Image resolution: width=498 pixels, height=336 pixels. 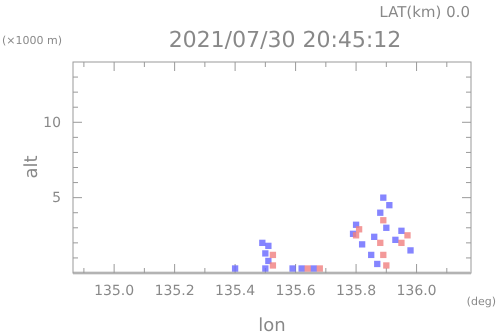 I want to click on y-tick-label: 10, so click(x=52, y=122).